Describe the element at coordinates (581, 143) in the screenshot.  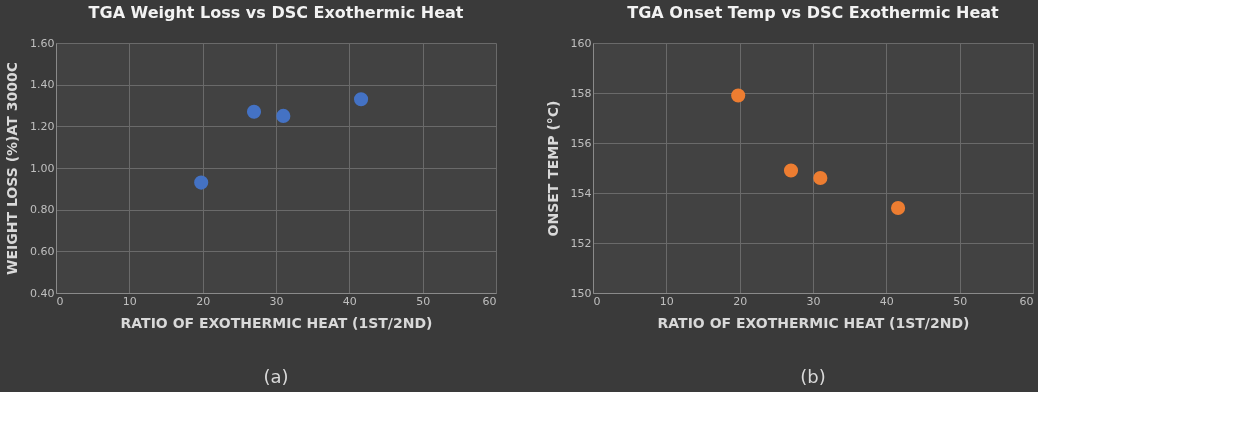
I see `y-tick-label: 156` at that location.